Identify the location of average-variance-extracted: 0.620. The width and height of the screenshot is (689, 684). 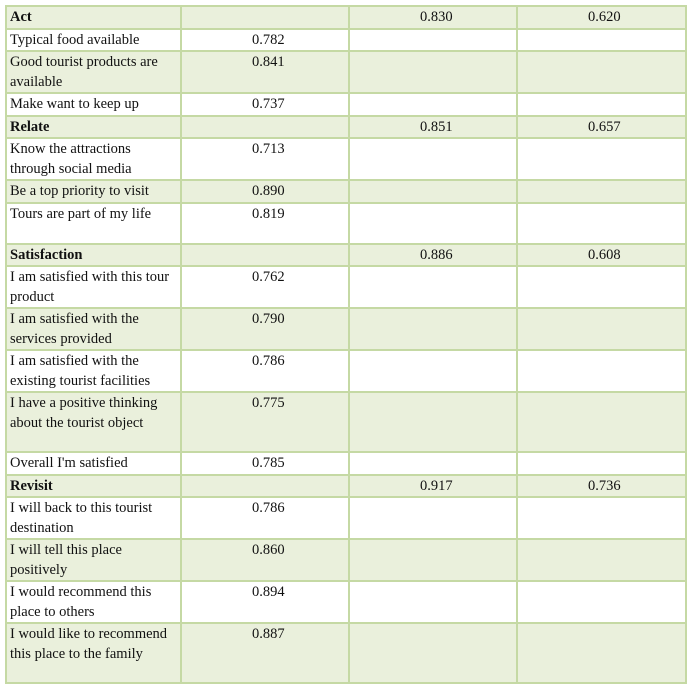
(601, 17).